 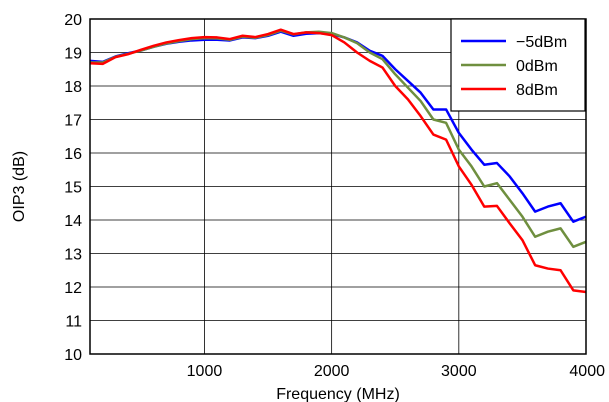 What do you see at coordinates (73, 255) in the screenshot?
I see `y-tick-label: 13` at bounding box center [73, 255].